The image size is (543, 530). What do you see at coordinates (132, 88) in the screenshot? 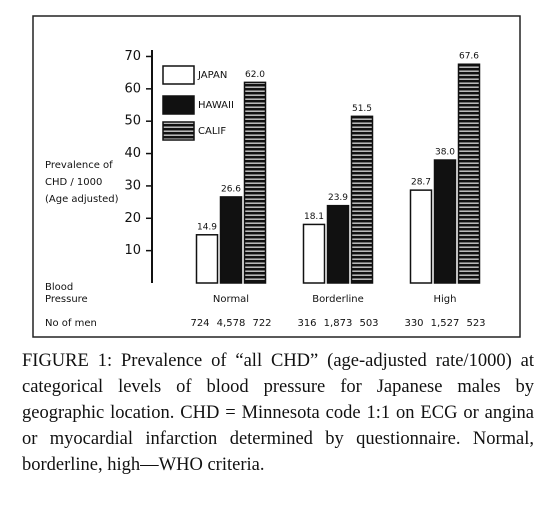
I see `y-tick-label: 60` at bounding box center [132, 88].